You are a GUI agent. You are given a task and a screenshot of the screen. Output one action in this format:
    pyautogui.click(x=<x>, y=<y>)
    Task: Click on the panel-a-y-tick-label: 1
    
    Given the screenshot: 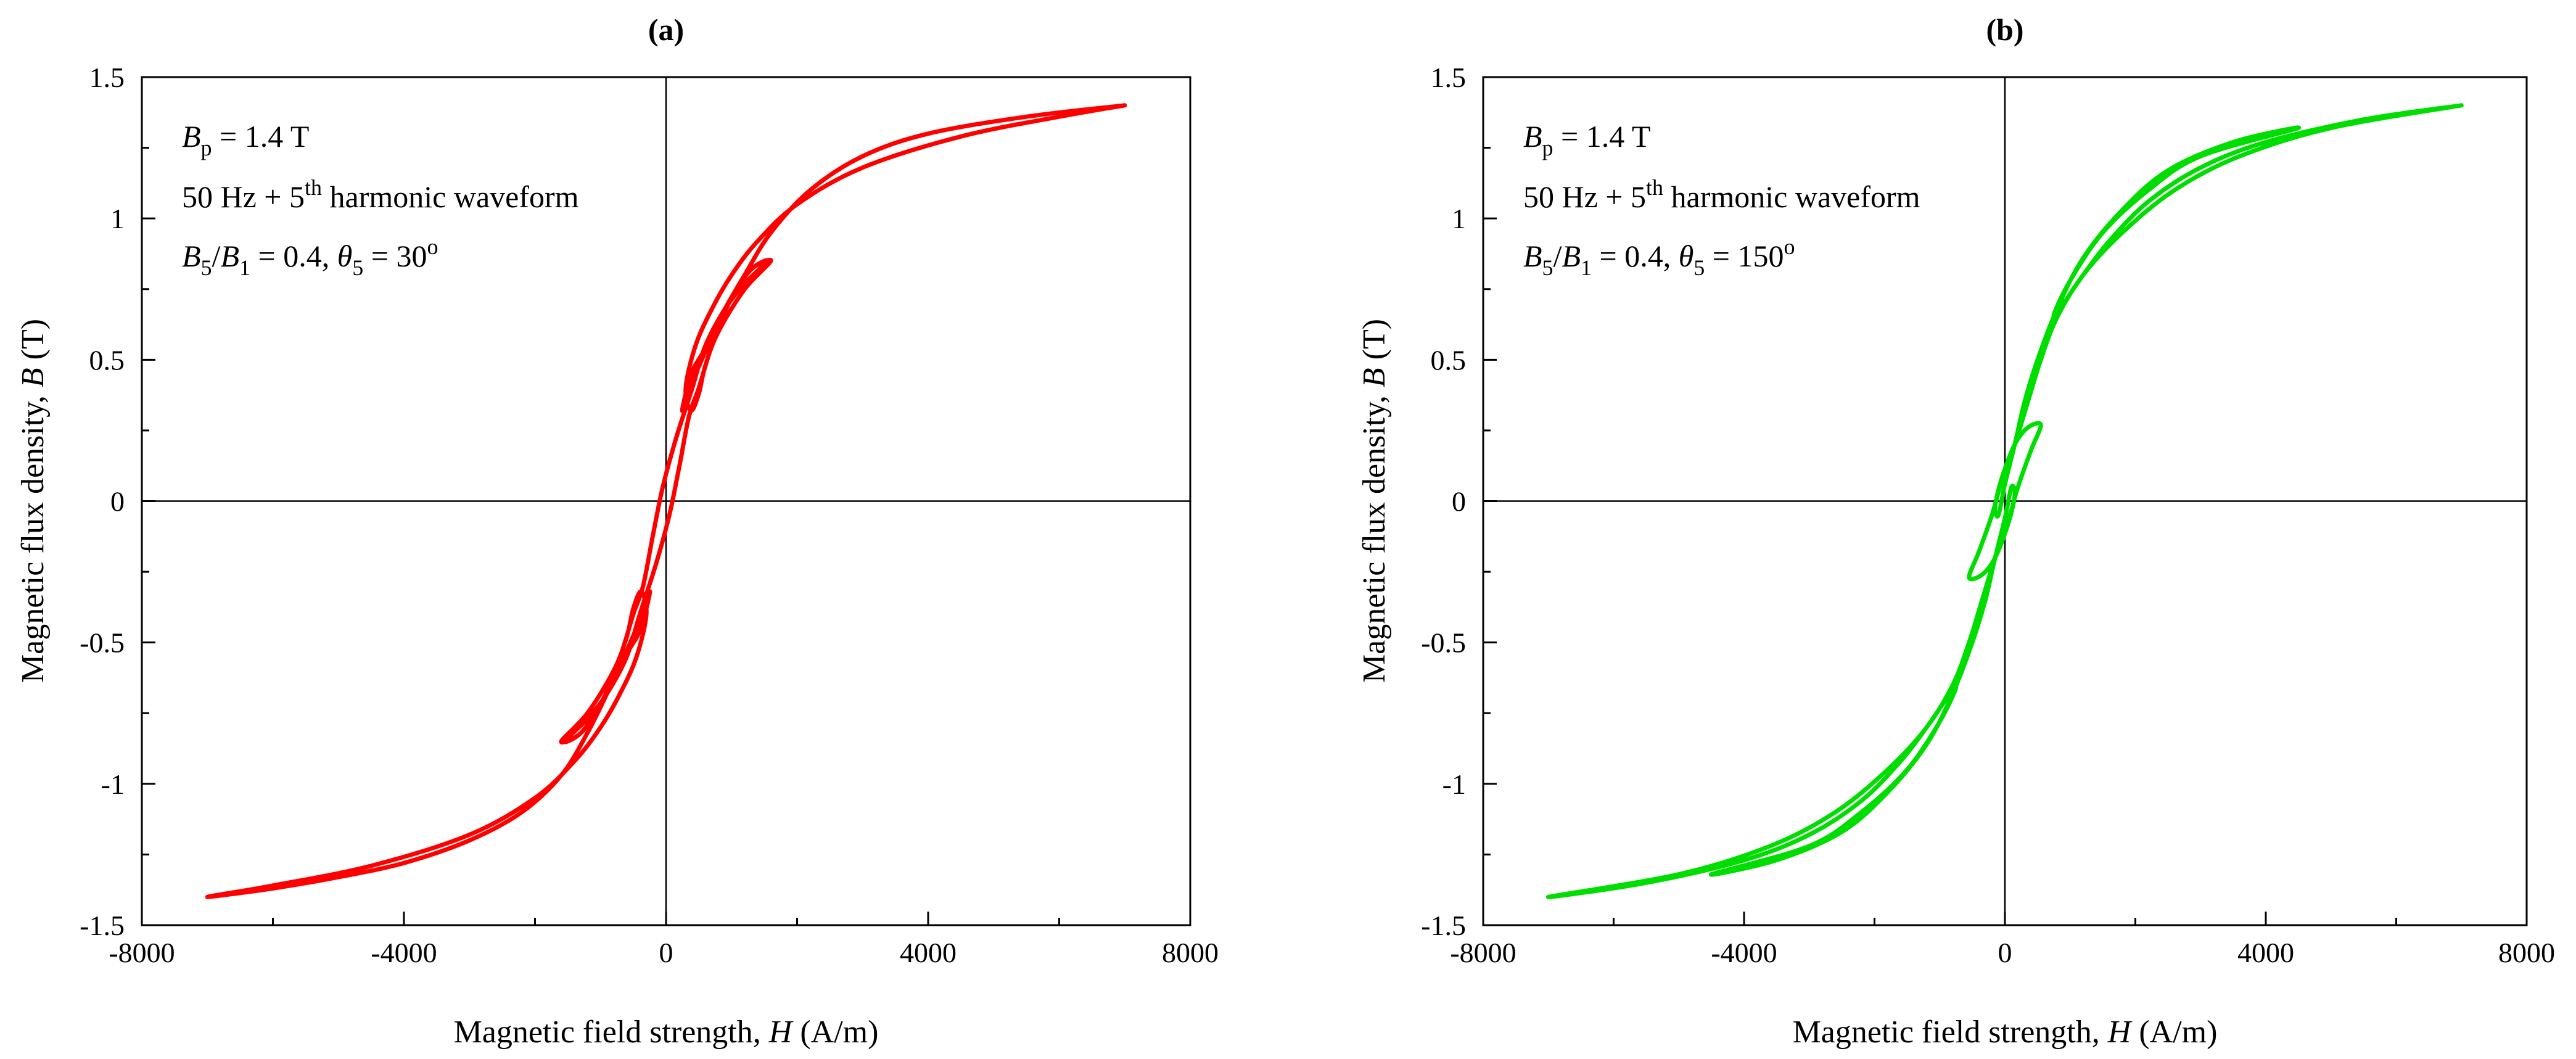 What is the action you would take?
    pyautogui.click(x=117, y=218)
    